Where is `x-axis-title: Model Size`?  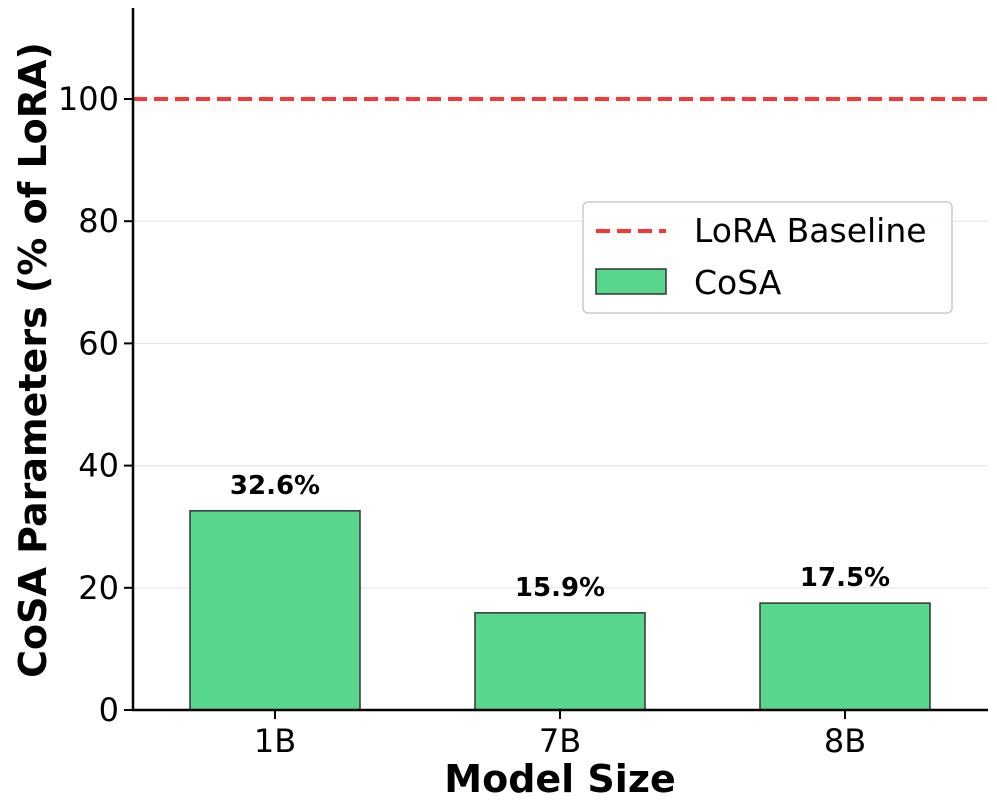 x-axis-title: Model Size is located at coordinates (559, 779).